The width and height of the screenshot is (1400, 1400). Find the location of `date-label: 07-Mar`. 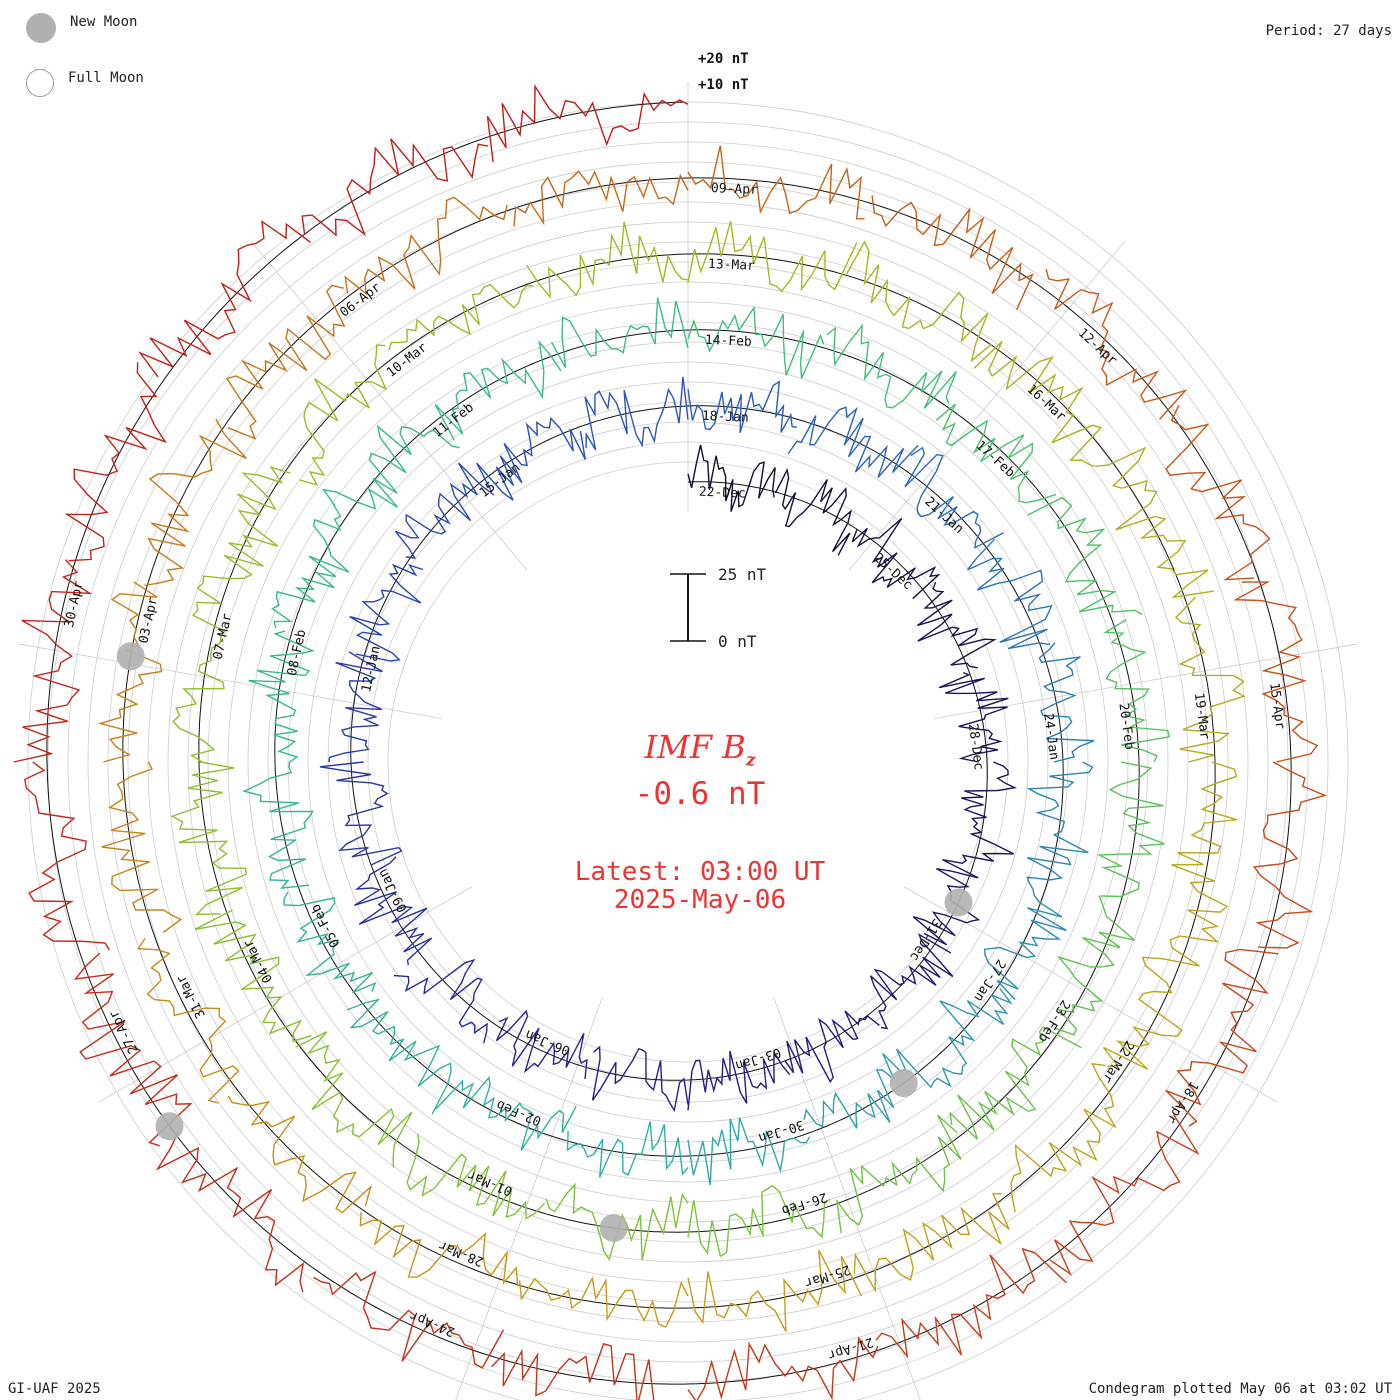

date-label: 07-Mar is located at coordinates (223, 636).